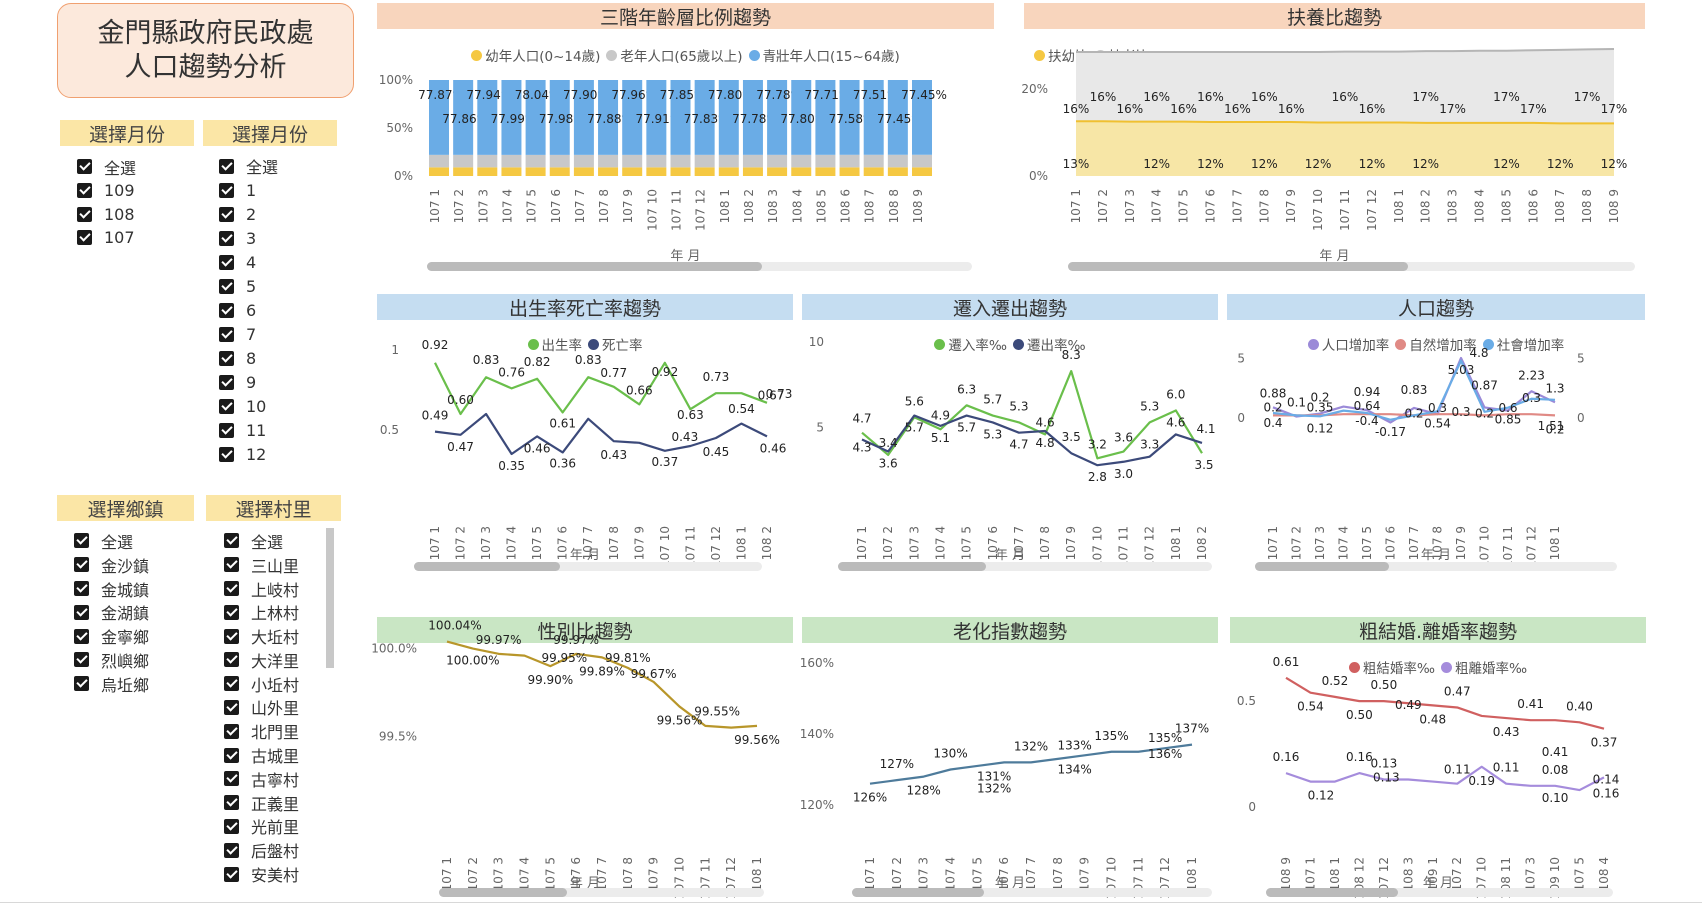 The image size is (1702, 904). Describe the element at coordinates (131, 589) in the screenshot. I see `township-slicer-option: 金城鎮` at that location.